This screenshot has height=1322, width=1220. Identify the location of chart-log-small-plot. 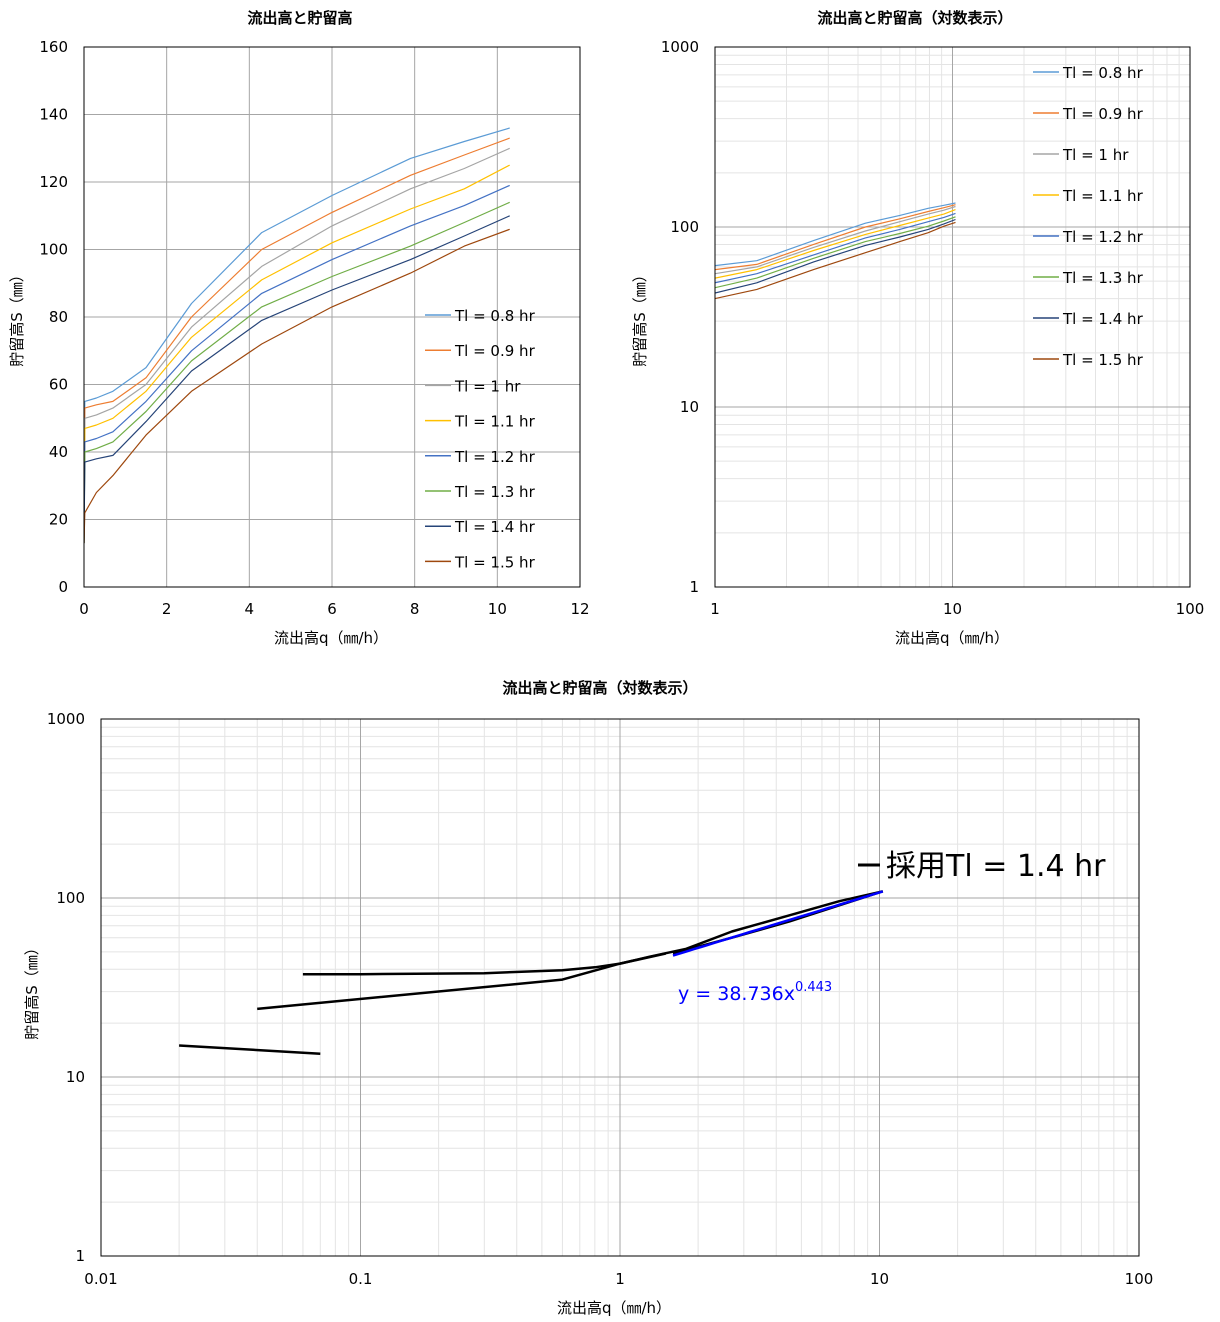
(835, 251).